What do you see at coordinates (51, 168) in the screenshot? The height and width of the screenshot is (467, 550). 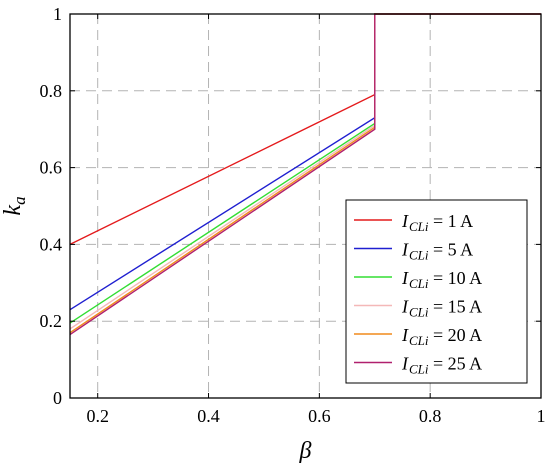 I see `y-tick-label: 0.6` at bounding box center [51, 168].